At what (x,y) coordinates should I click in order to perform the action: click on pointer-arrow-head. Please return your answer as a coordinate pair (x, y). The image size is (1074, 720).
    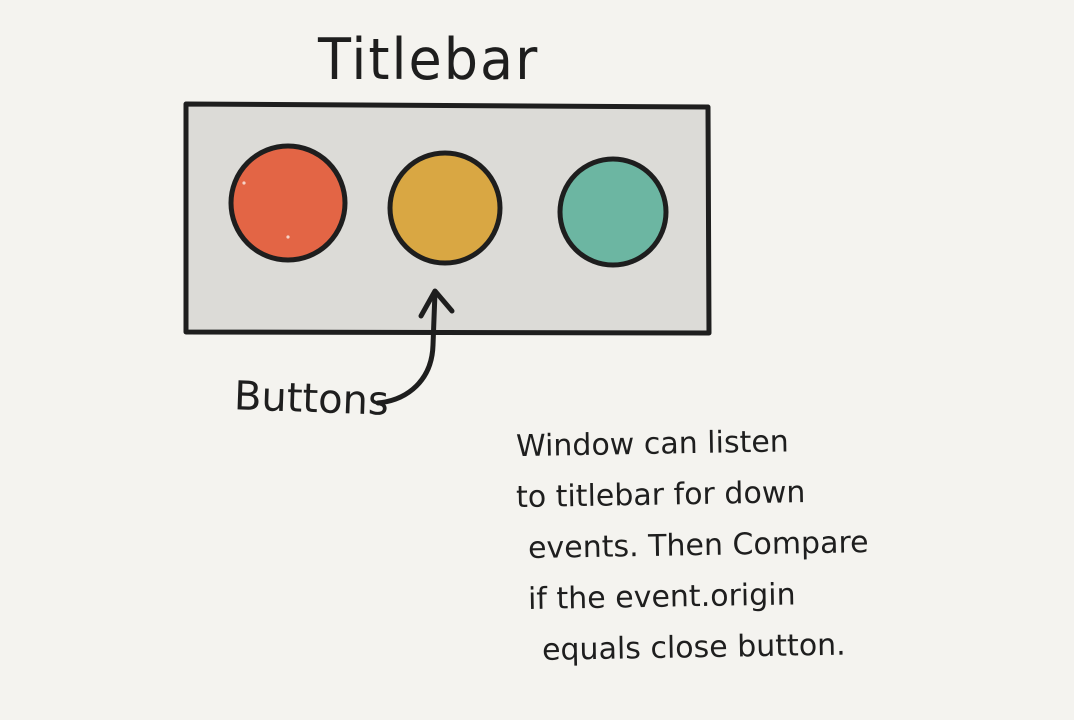
    Looking at the image, I should click on (436, 303).